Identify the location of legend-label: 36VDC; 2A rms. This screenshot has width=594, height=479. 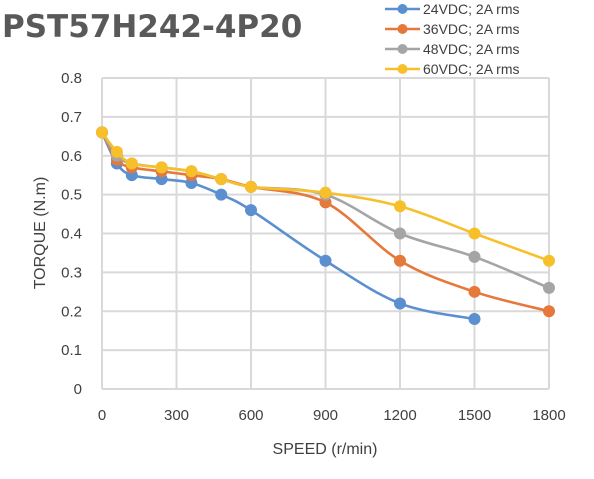
(471, 29).